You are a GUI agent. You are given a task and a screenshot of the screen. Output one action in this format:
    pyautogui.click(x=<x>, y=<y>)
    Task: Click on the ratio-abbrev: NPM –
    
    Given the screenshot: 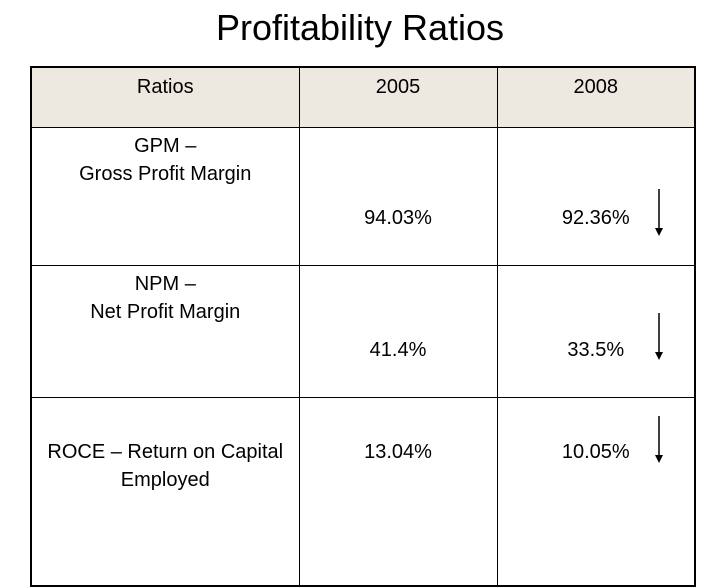 What is the action you would take?
    pyautogui.click(x=165, y=284)
    